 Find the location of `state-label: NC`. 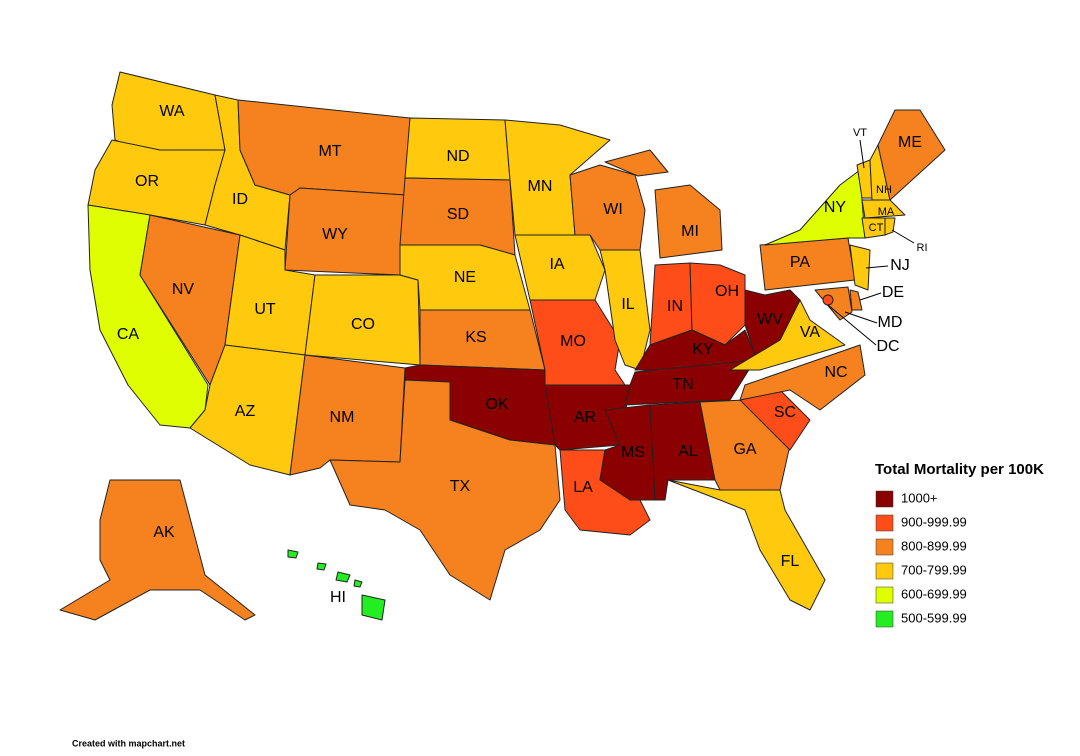

state-label: NC is located at coordinates (835, 372).